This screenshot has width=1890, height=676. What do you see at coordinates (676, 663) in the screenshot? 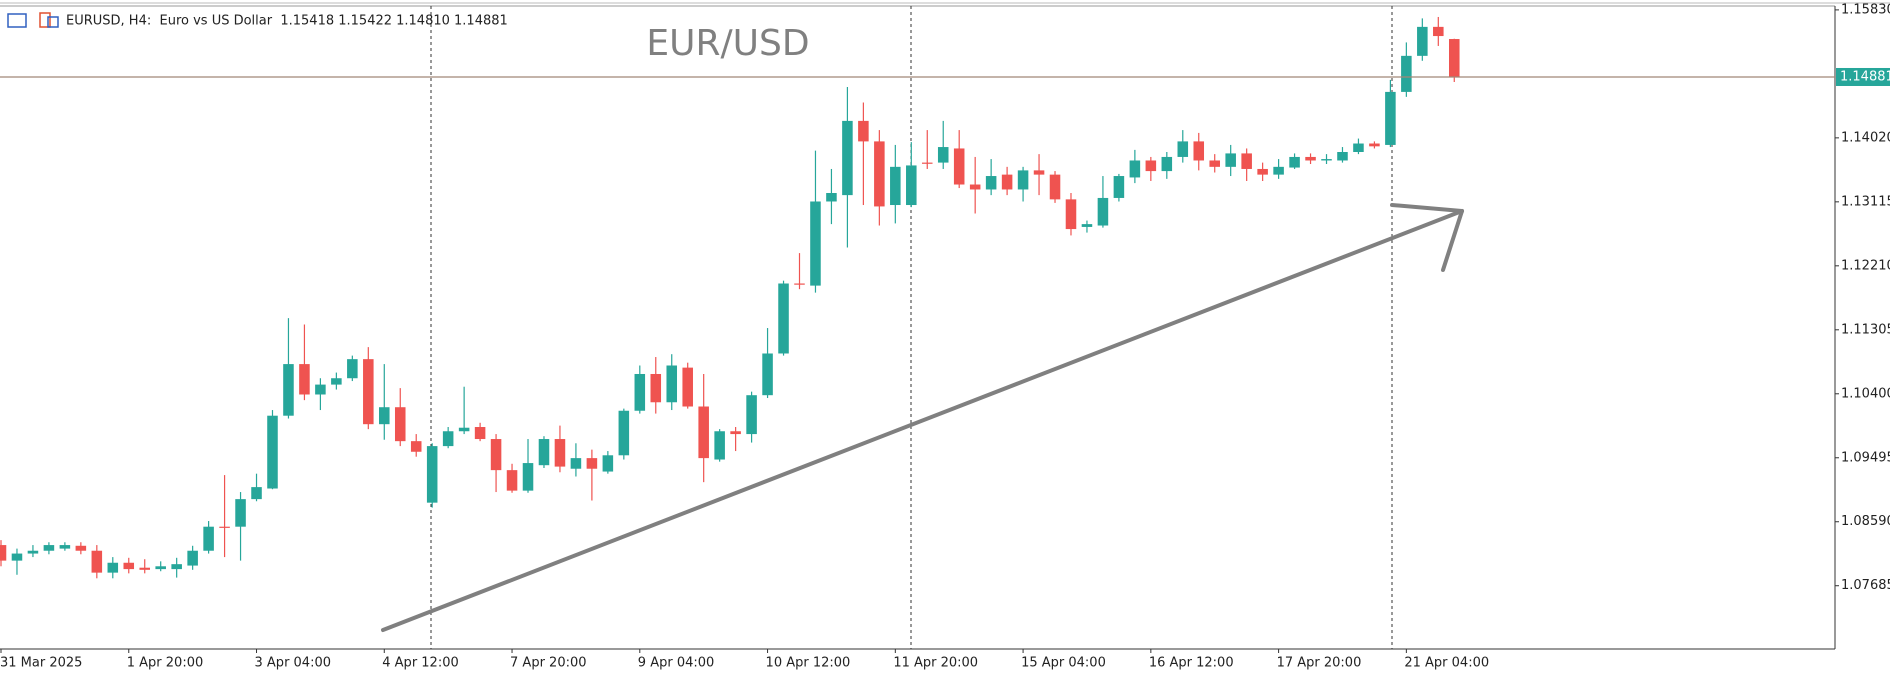
I see `x-tick-label: 9 Apr 04:00` at bounding box center [676, 663].